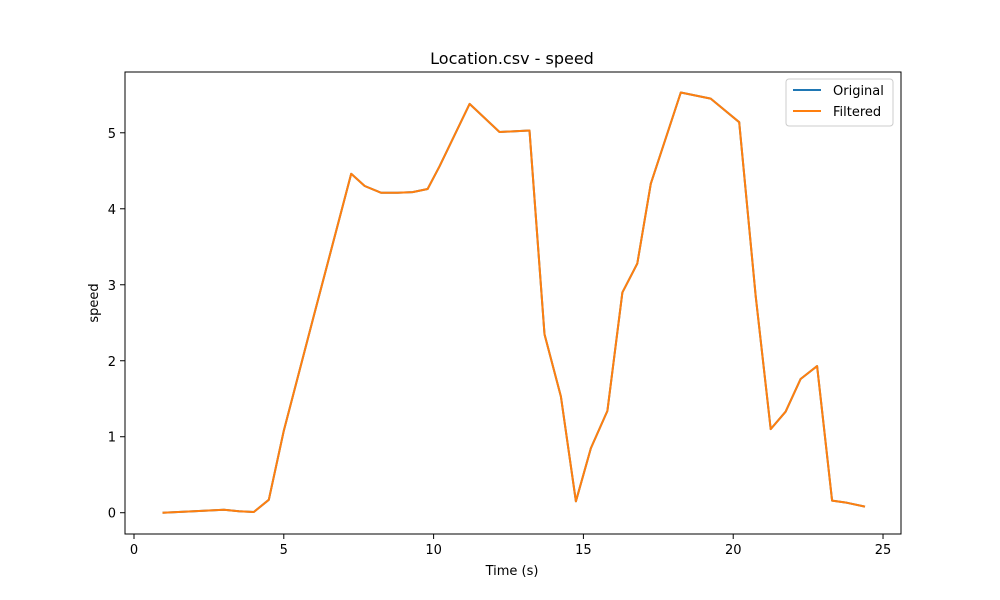 The height and width of the screenshot is (600, 1000). What do you see at coordinates (112, 514) in the screenshot?
I see `y-tick-label: 0` at bounding box center [112, 514].